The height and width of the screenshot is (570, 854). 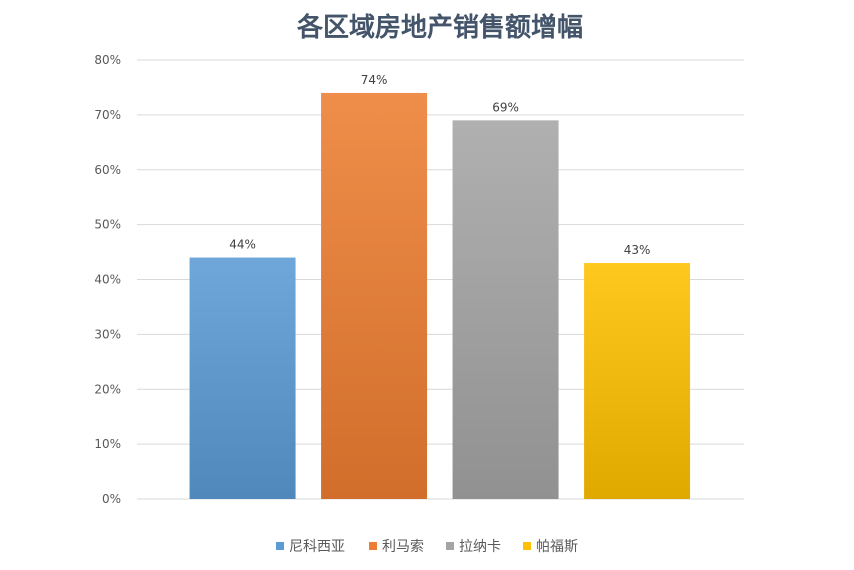 I want to click on y-tick-label: 10%, so click(x=107, y=444).